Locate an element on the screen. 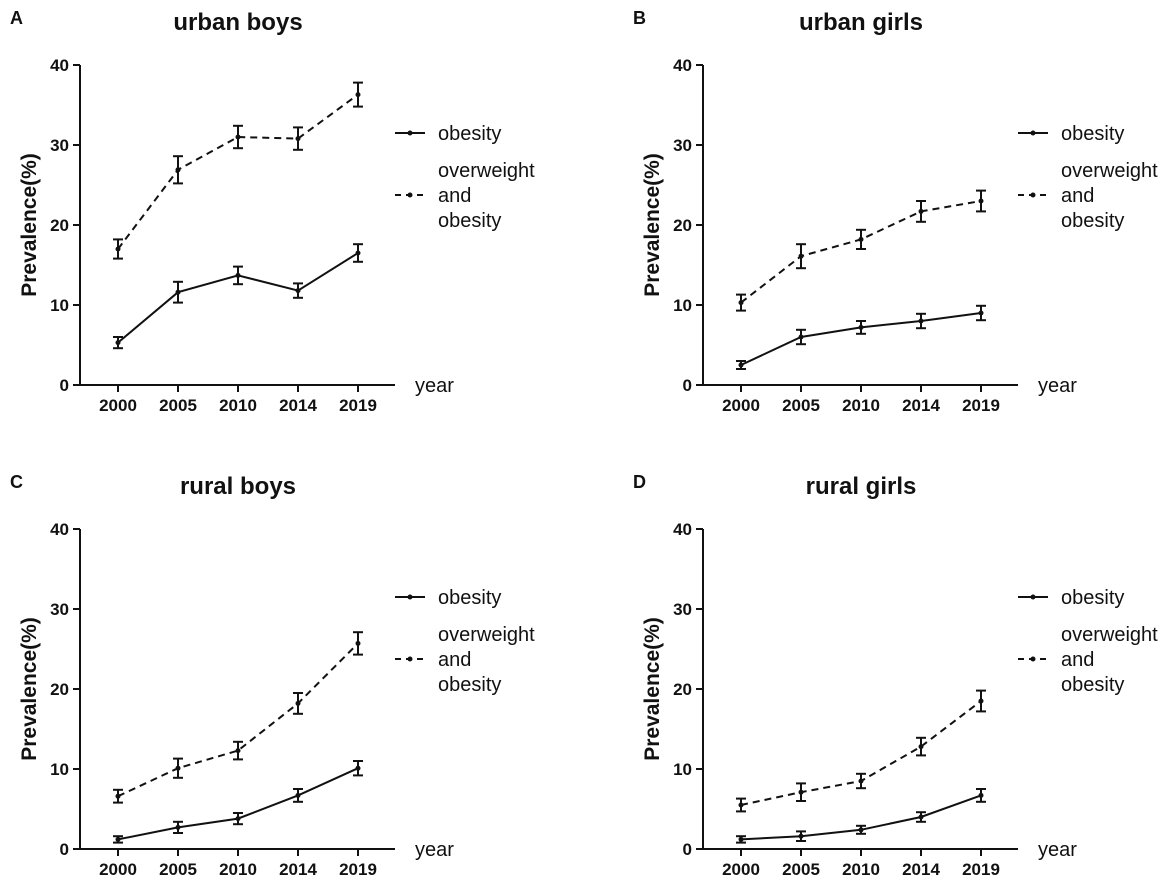 This screenshot has width=1170, height=878. panel-label: B is located at coordinates (639, 18).